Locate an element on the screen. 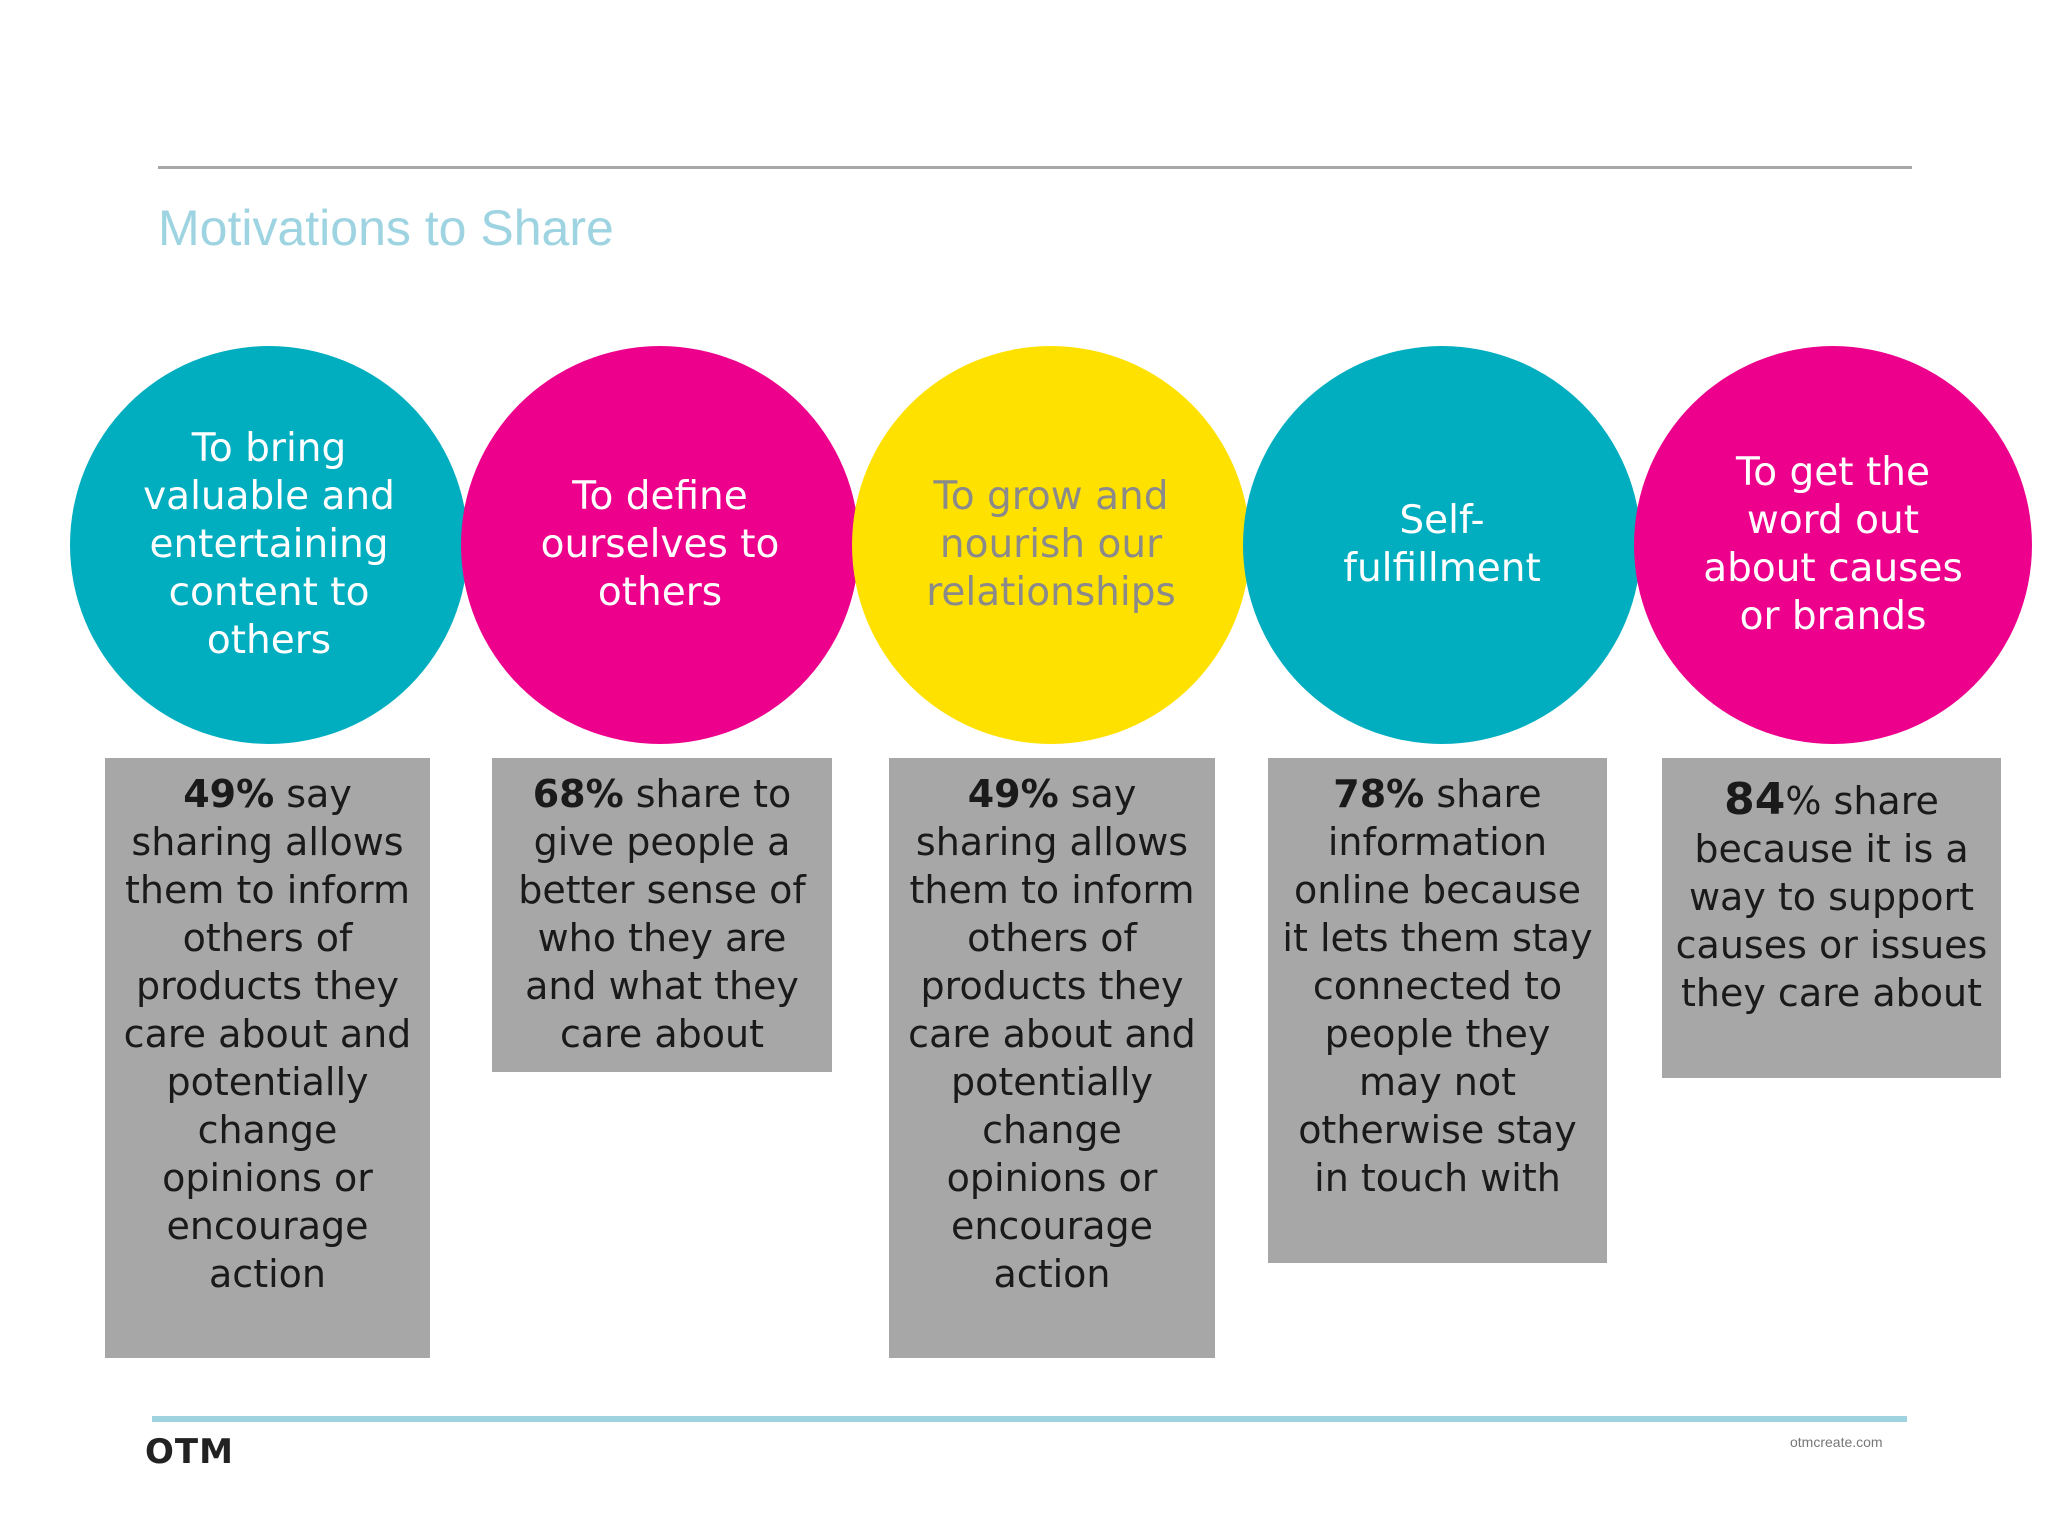 The width and height of the screenshot is (2048, 1536). slide-title: Motivations to Share is located at coordinates (386, 228).